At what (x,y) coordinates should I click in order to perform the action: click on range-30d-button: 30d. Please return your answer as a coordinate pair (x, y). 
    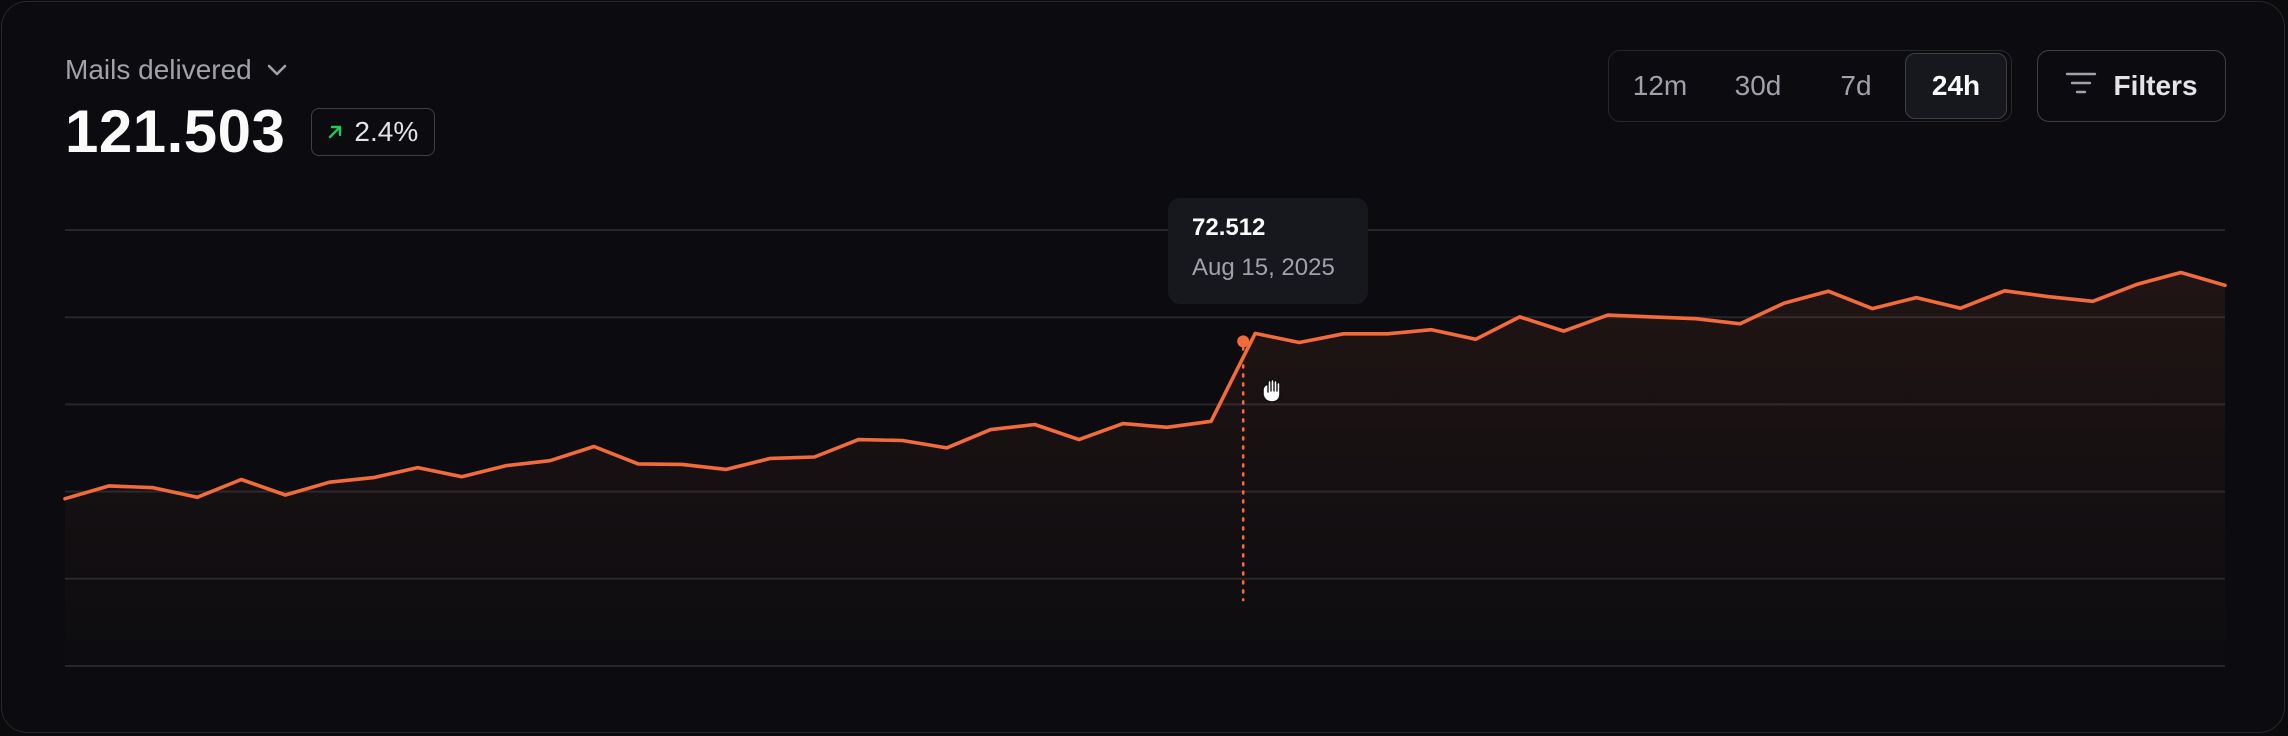
    Looking at the image, I should click on (1758, 85).